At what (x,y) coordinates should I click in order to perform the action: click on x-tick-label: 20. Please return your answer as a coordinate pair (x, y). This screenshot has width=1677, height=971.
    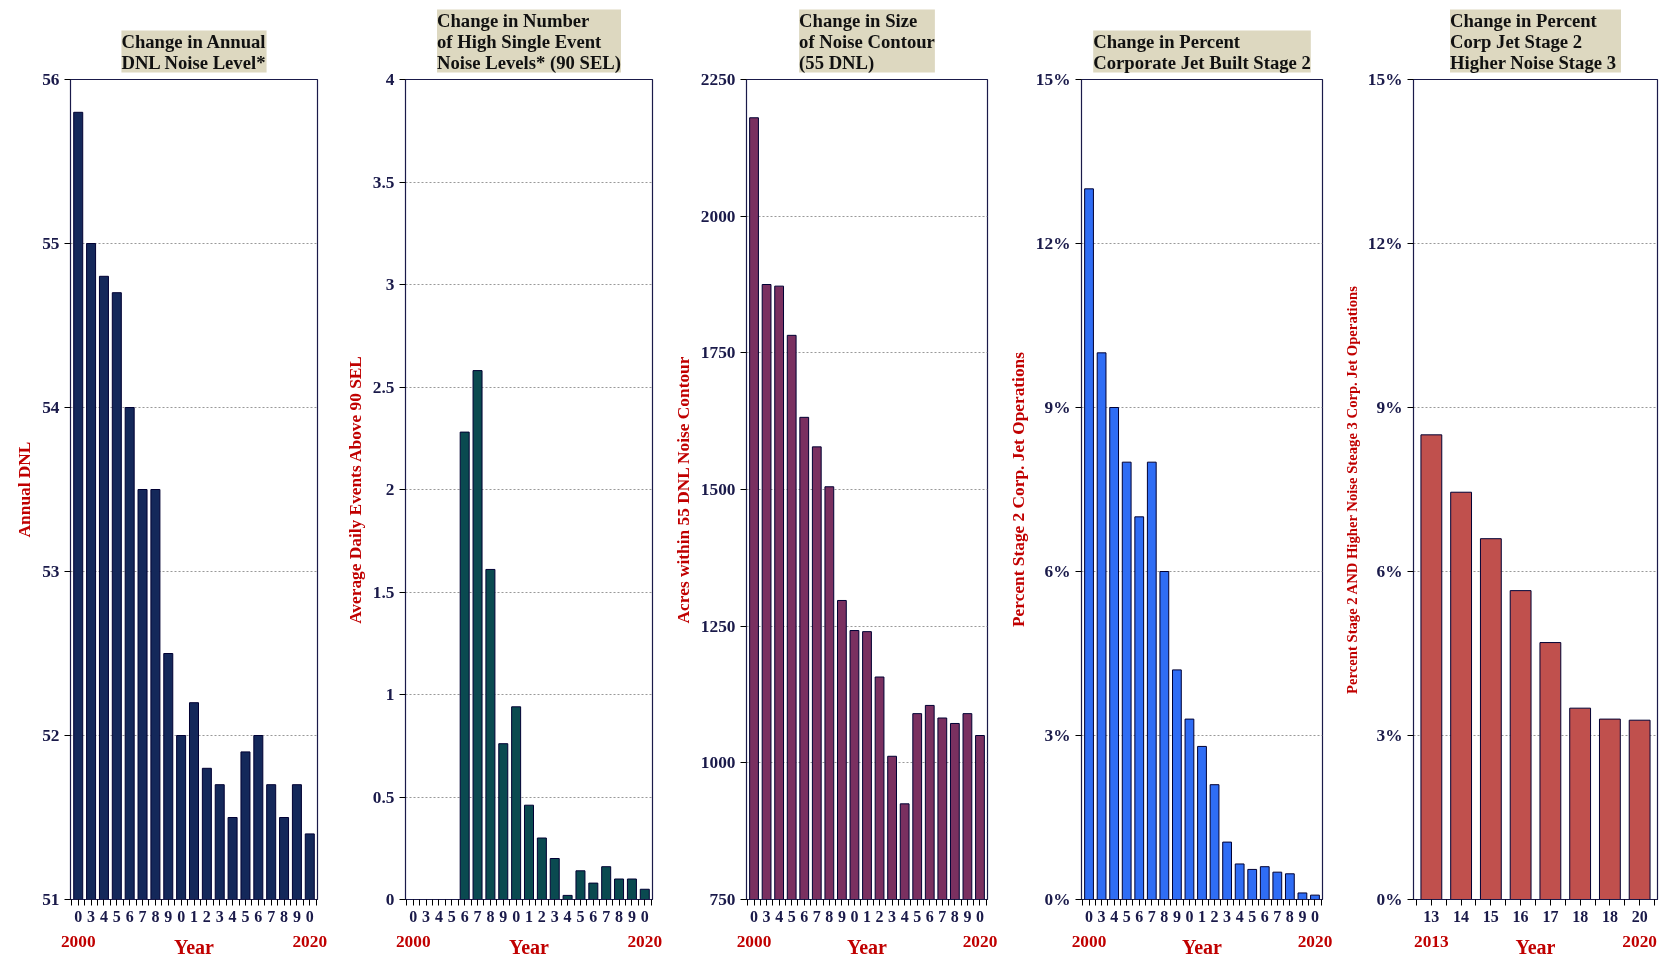
    Looking at the image, I should click on (1639, 916).